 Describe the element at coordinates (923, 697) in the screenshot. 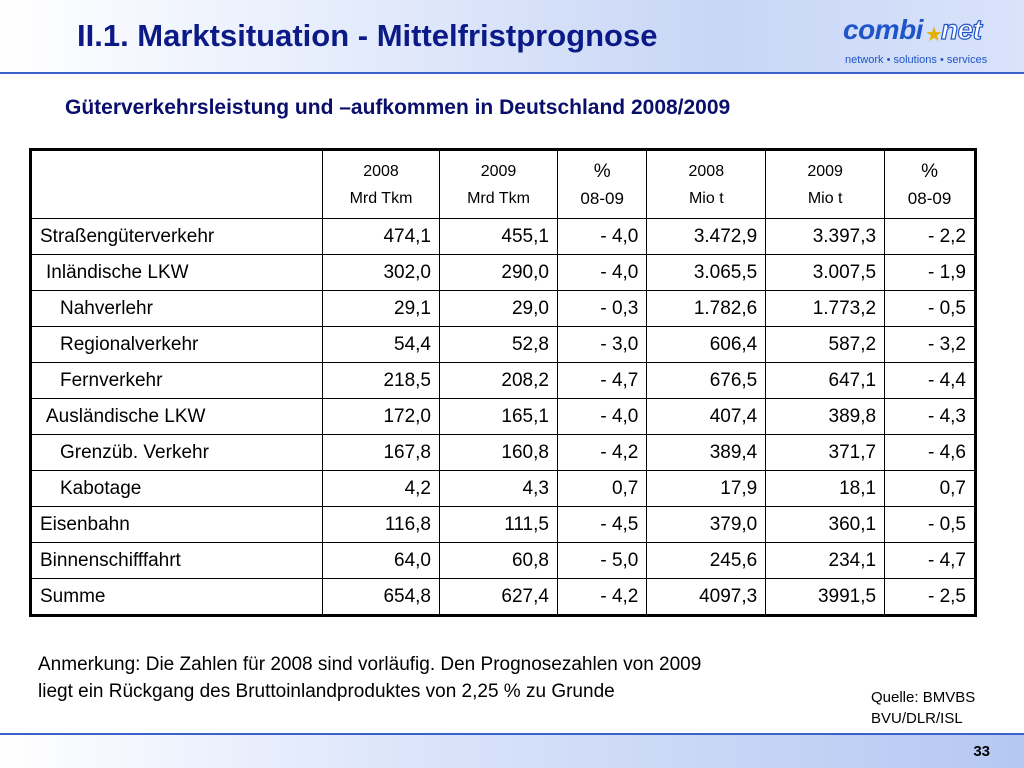

I see `source-line-1: Quelle: BMVBS` at that location.